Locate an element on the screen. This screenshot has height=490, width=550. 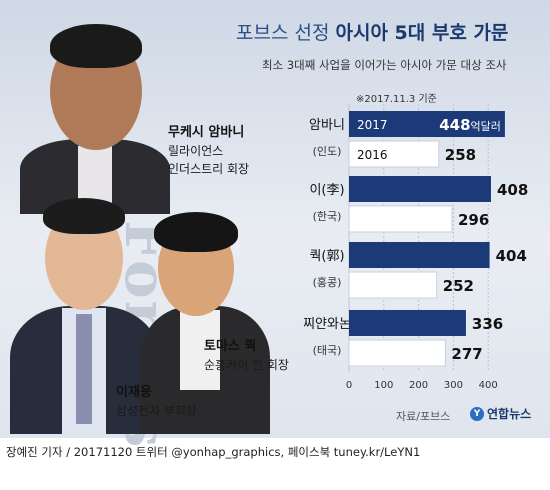
caption-ambani: 무케시 암바니 릴라이언스 인더스트리 회장 is located at coordinates (208, 151).